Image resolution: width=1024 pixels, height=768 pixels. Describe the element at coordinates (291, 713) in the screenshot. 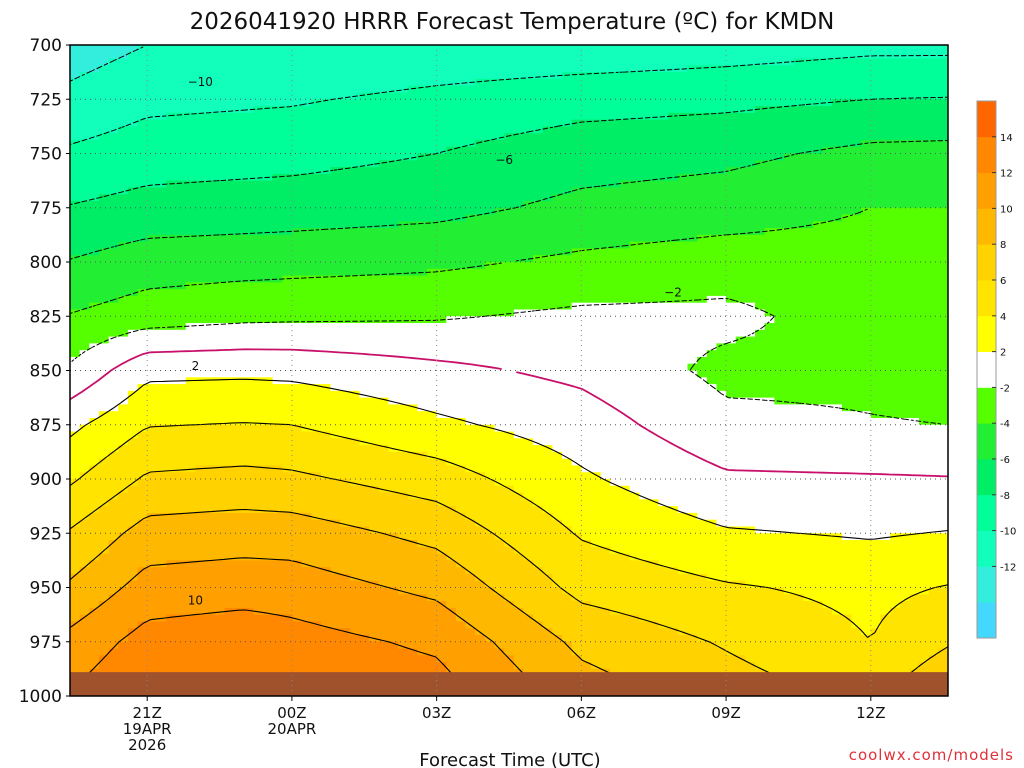

I see `x-tick-label: 00Z` at that location.